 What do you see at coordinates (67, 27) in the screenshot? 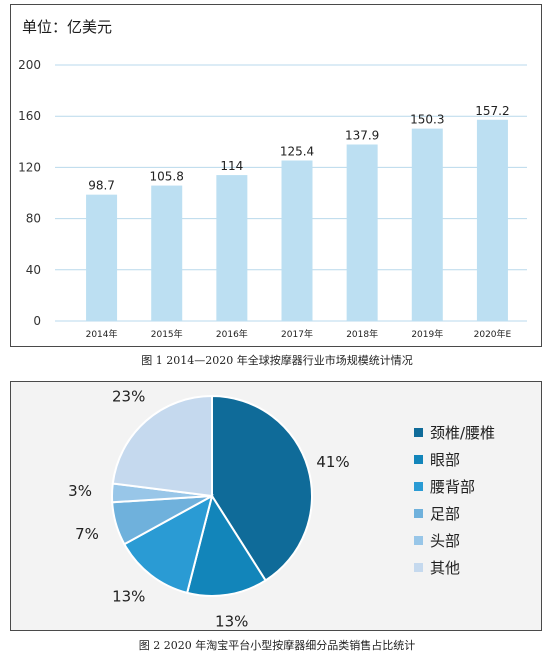
I see `unit-label: 单位：亿美元` at bounding box center [67, 27].